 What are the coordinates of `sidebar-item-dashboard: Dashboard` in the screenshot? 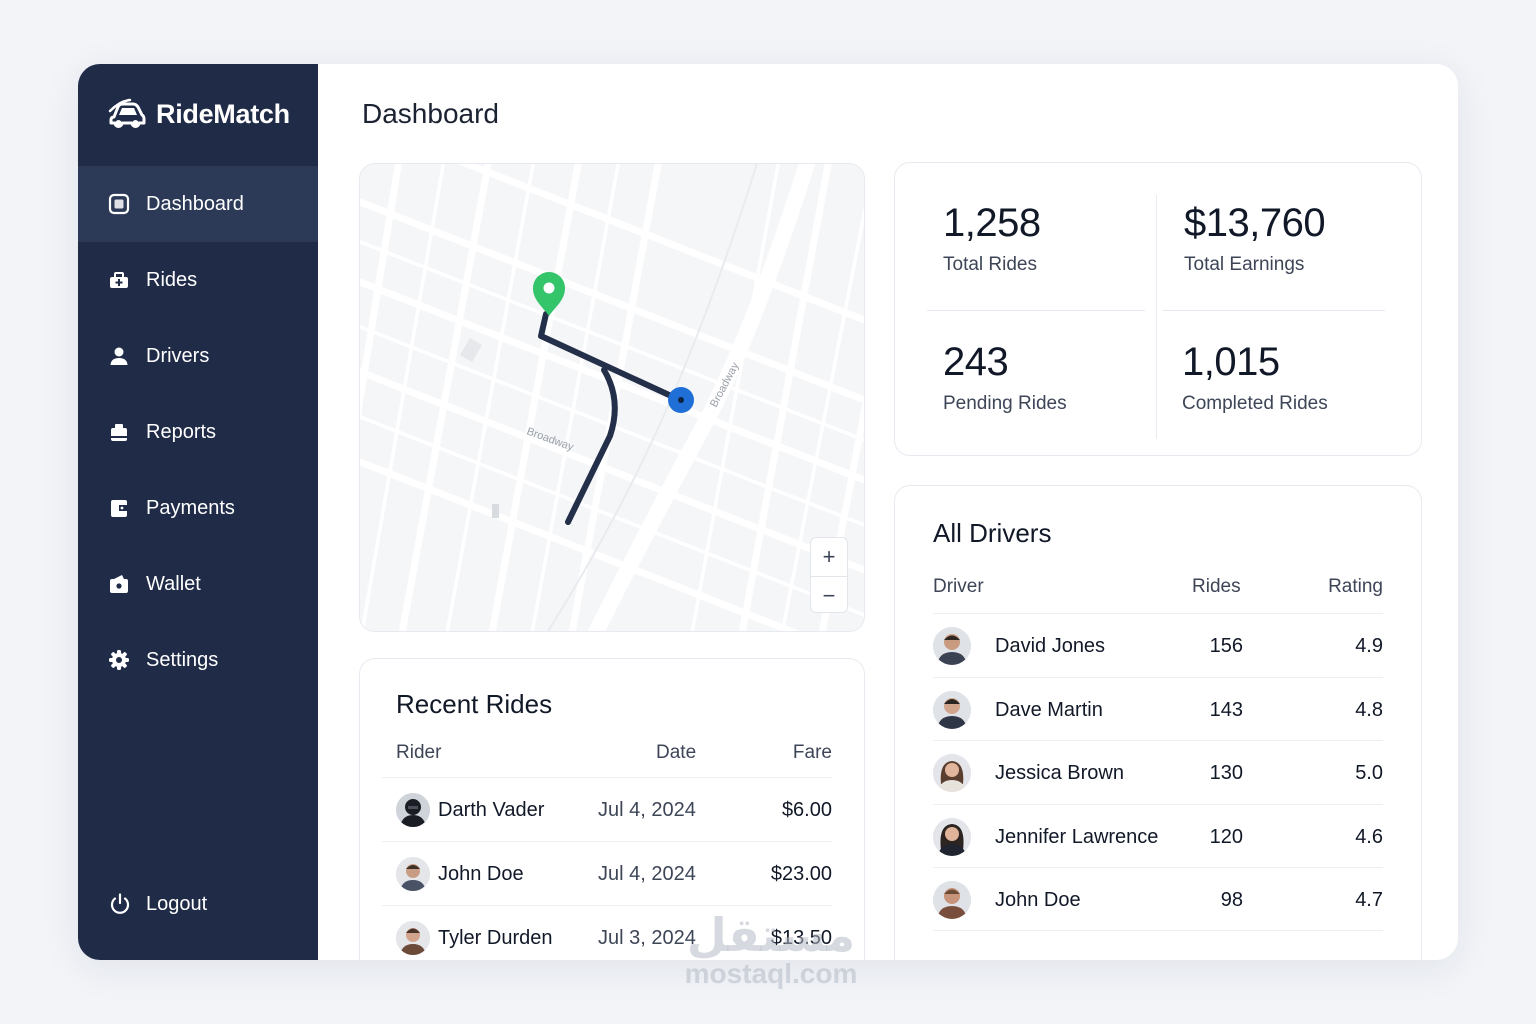 It's located at (198, 204).